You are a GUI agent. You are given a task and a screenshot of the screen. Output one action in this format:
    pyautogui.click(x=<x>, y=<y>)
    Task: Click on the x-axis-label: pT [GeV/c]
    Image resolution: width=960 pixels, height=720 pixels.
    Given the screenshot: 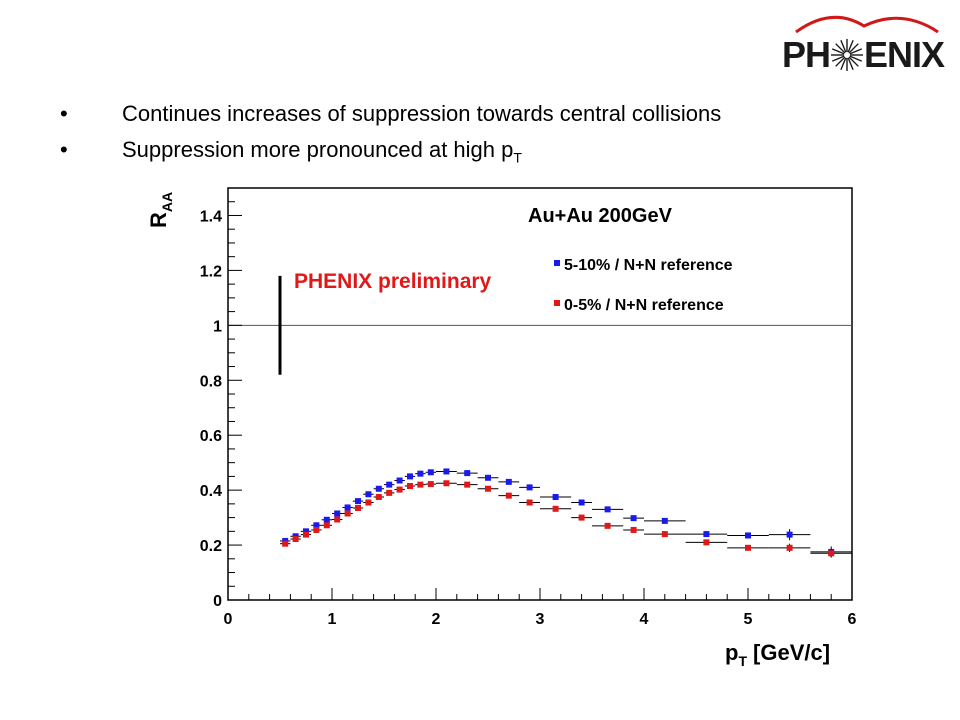 What is the action you would take?
    pyautogui.click(x=777, y=654)
    